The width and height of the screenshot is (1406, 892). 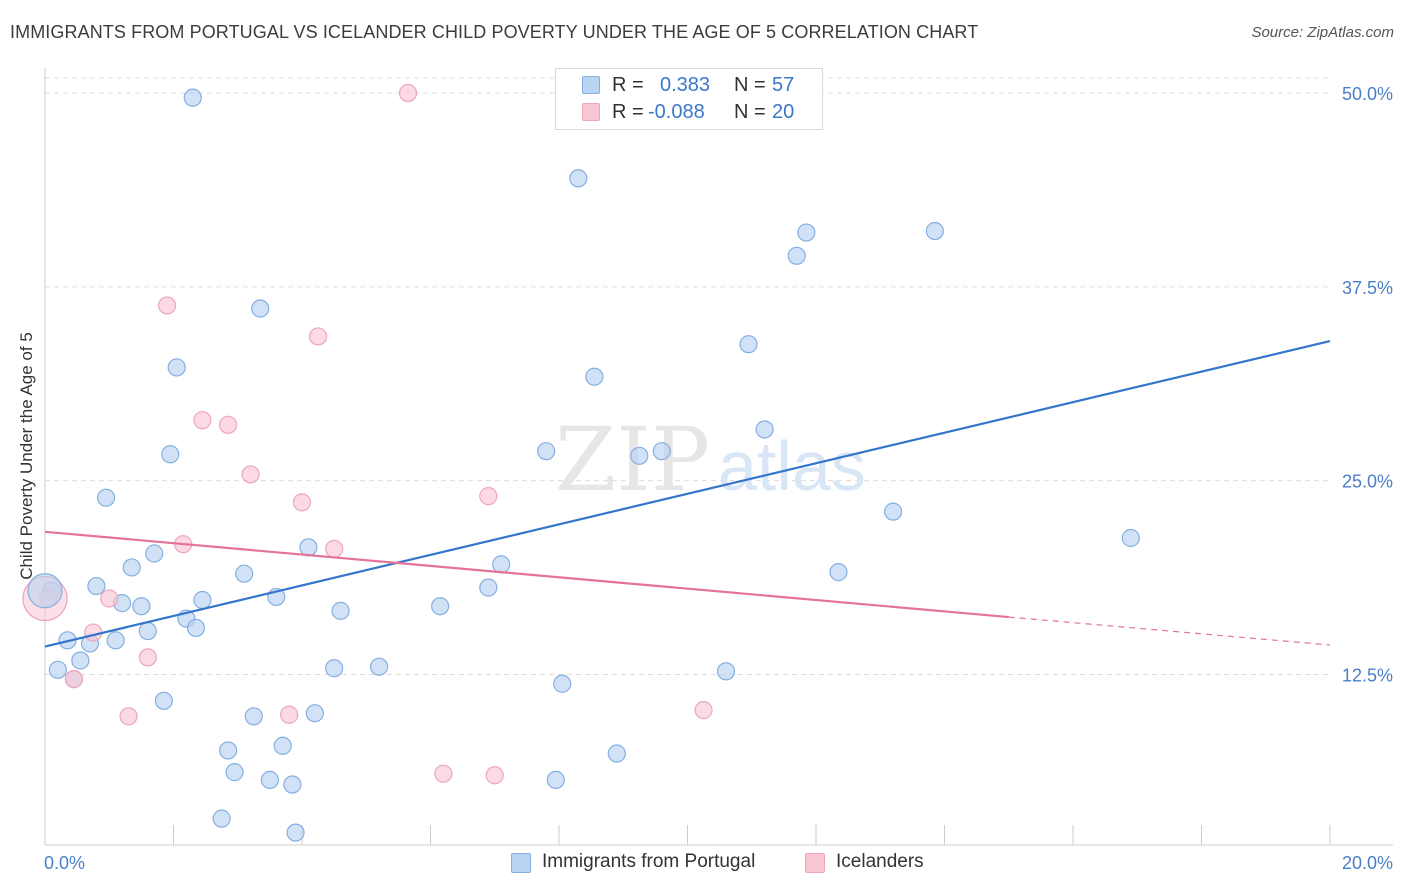 What do you see at coordinates (64, 863) in the screenshot?
I see `x-tick-label: 0.0%` at bounding box center [64, 863].